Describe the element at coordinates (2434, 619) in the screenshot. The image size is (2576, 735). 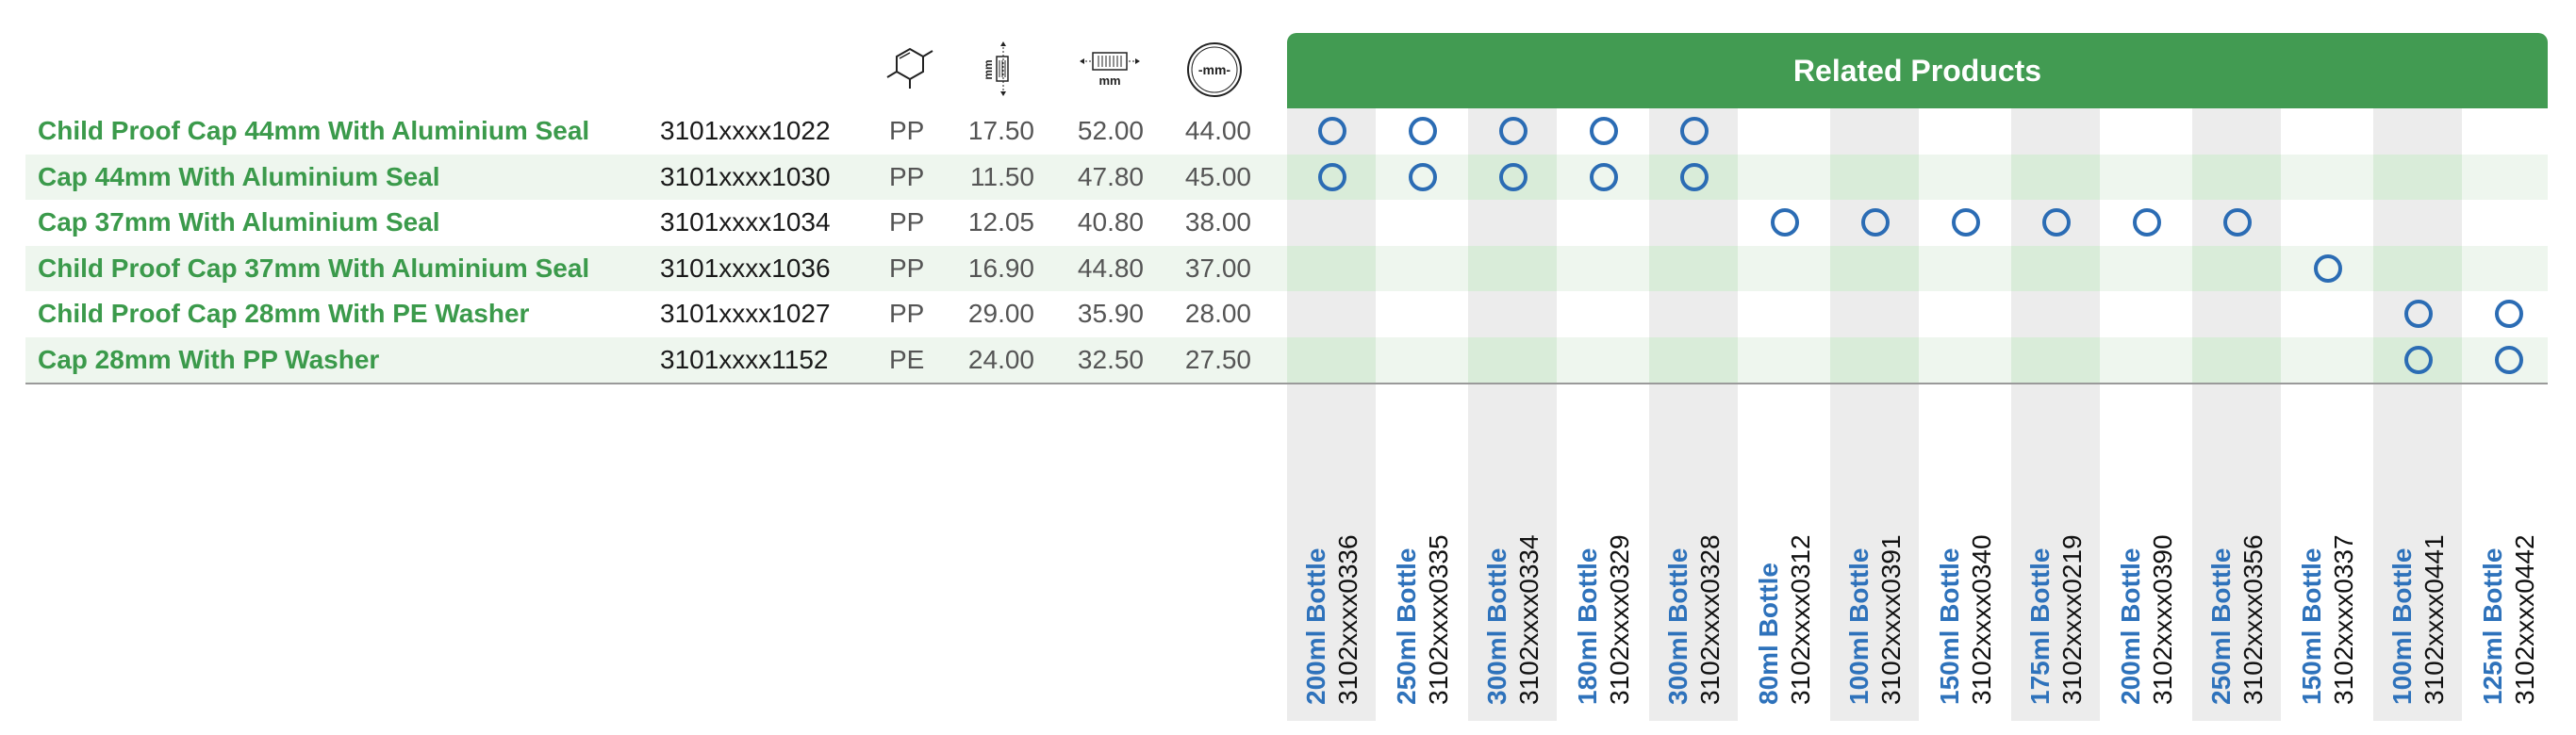
I see `related-product-code: 3102xxxx0441` at that location.